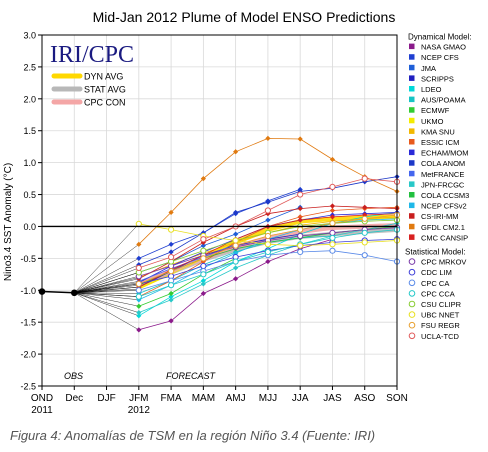  I want to click on x-tick-label: Dec, so click(74, 398).